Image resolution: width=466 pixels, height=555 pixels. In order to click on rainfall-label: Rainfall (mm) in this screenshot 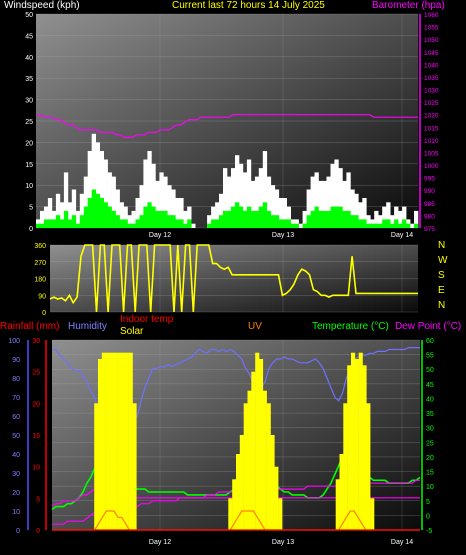, I will do `click(30, 326)`.